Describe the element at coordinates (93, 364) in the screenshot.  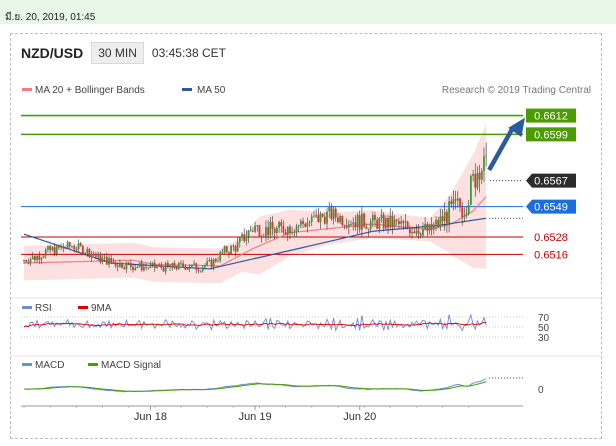
I see `macd-signal-legend-swatch` at that location.